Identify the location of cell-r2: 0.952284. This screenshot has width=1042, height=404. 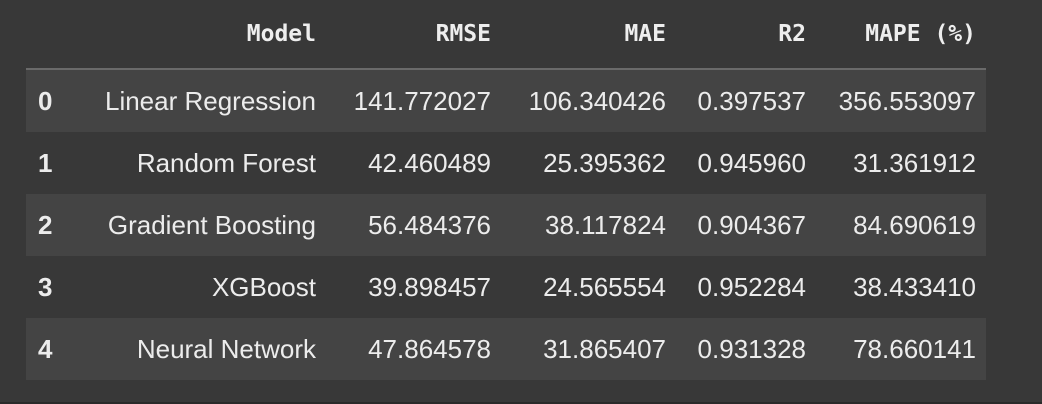
(751, 286).